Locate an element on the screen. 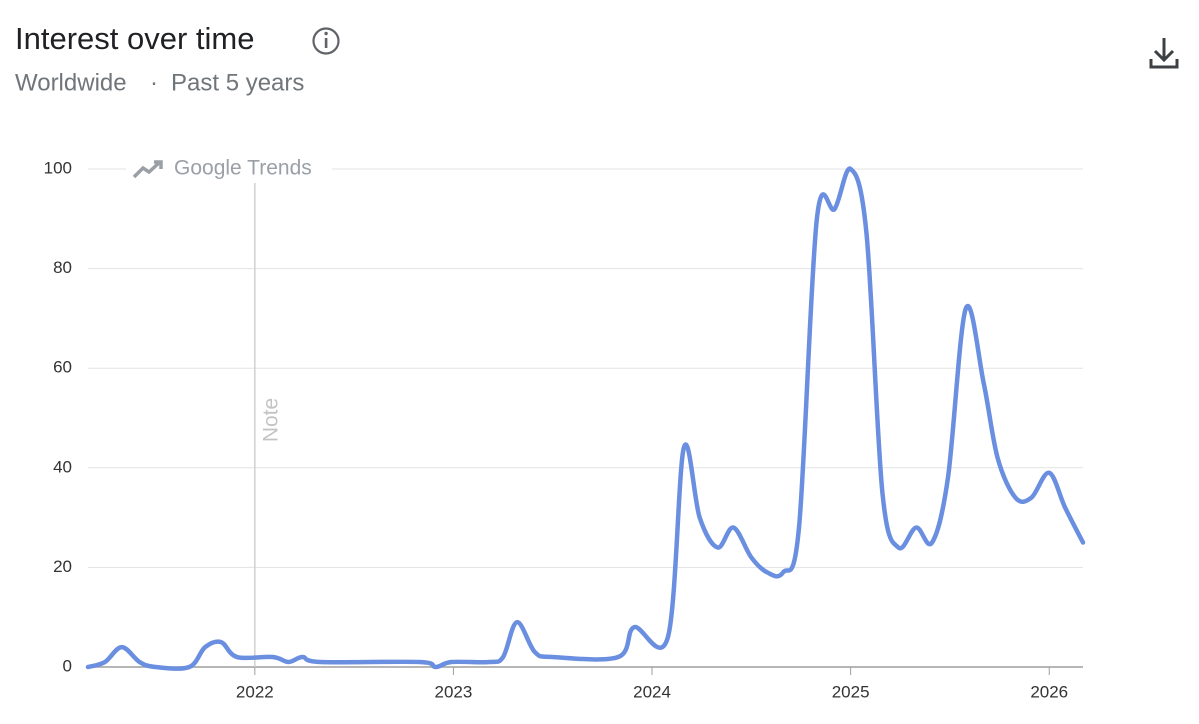  info-circle is located at coordinates (326, 41).